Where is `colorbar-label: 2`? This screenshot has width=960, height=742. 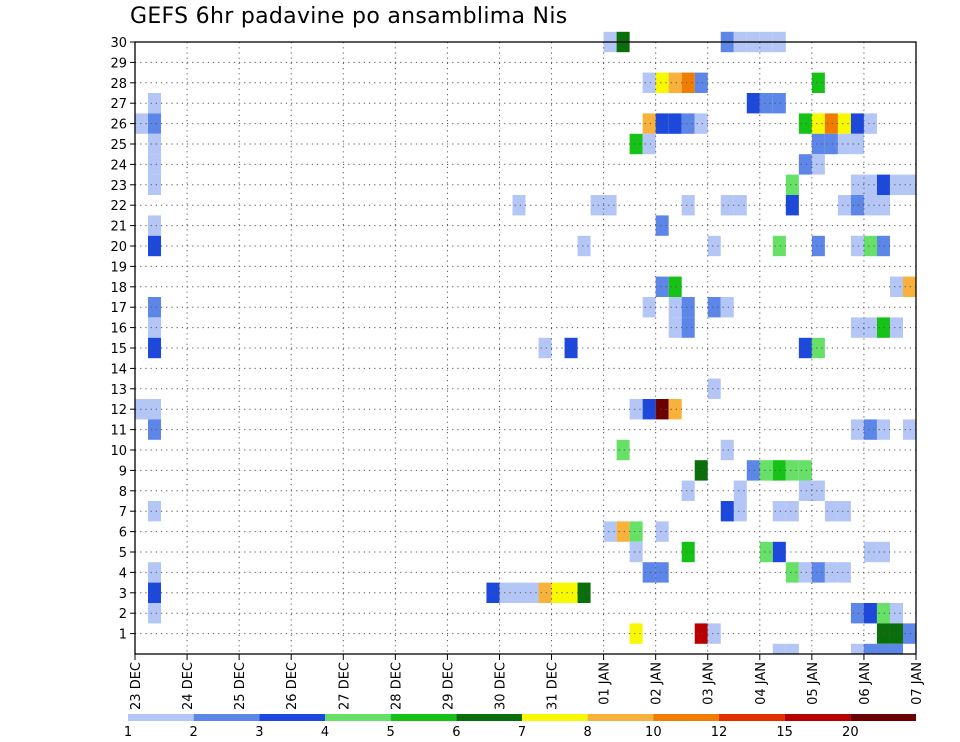 colorbar-label: 2 is located at coordinates (194, 732).